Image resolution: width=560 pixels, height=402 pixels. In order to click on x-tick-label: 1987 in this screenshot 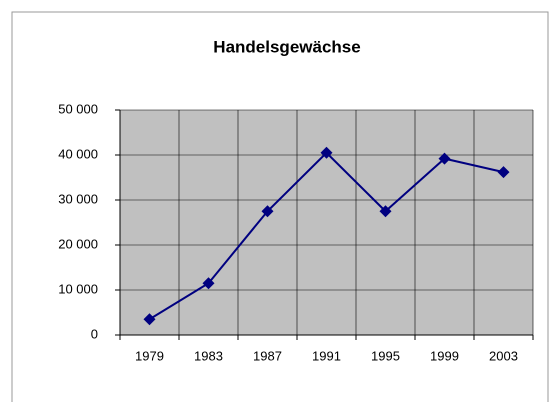, I will do `click(267, 355)`.